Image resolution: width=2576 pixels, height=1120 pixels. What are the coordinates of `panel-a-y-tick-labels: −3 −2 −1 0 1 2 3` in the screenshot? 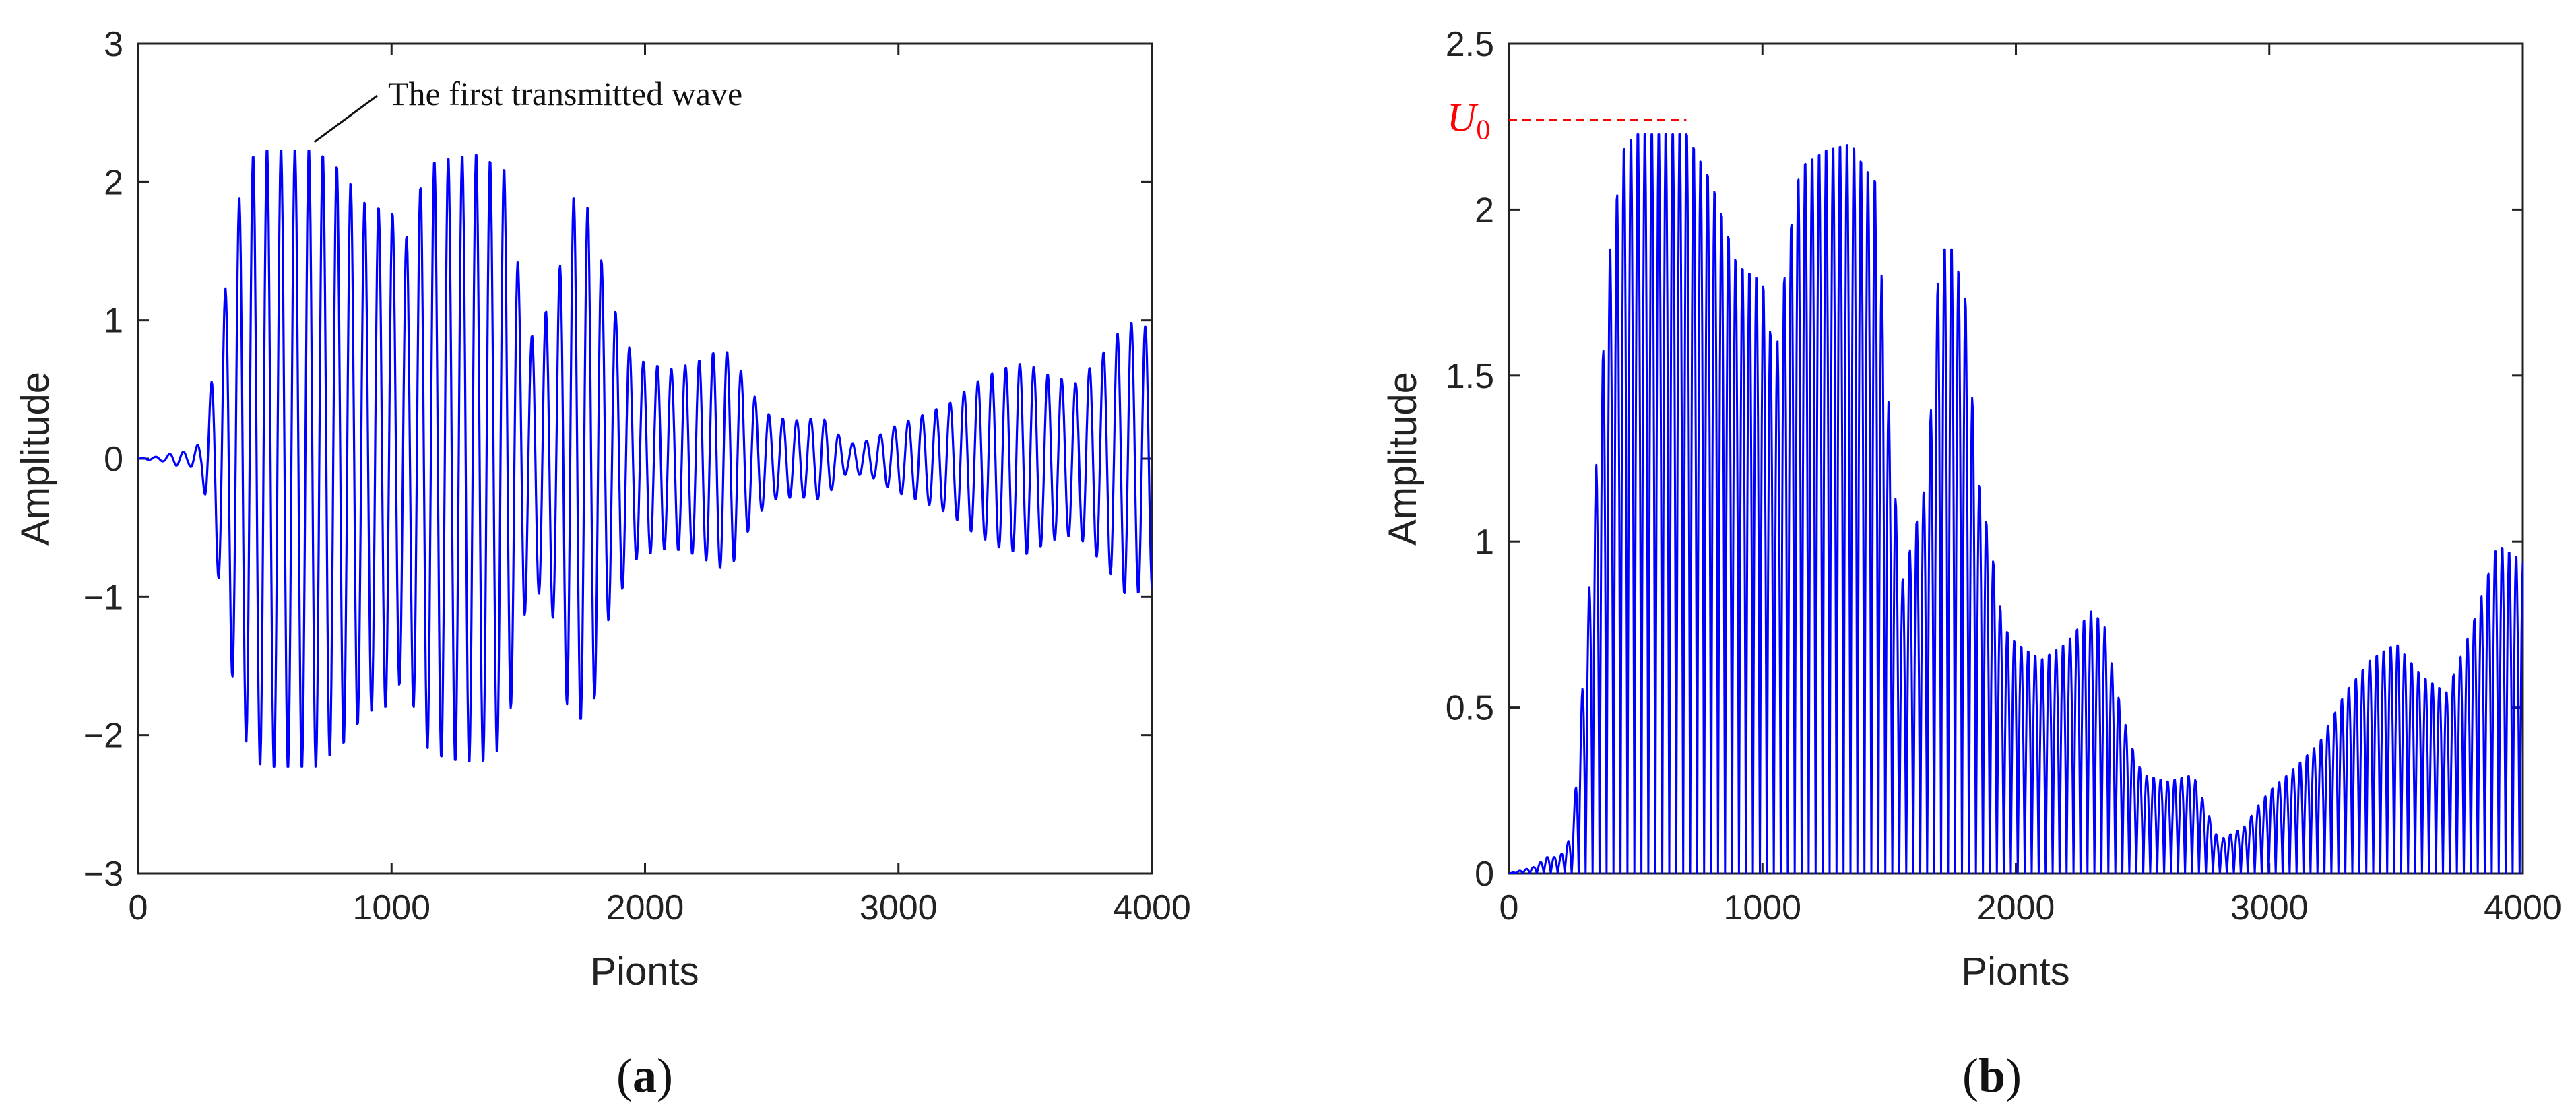 It's located at (103, 459).